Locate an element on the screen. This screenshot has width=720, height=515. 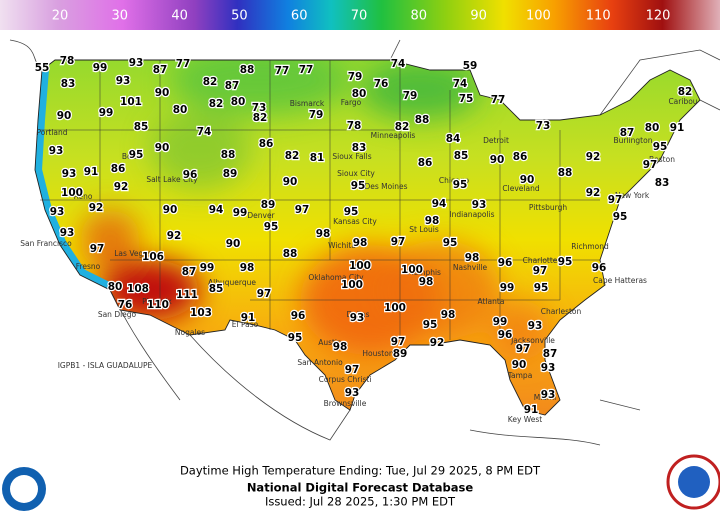
nws-logo is located at coordinates (693, 482).